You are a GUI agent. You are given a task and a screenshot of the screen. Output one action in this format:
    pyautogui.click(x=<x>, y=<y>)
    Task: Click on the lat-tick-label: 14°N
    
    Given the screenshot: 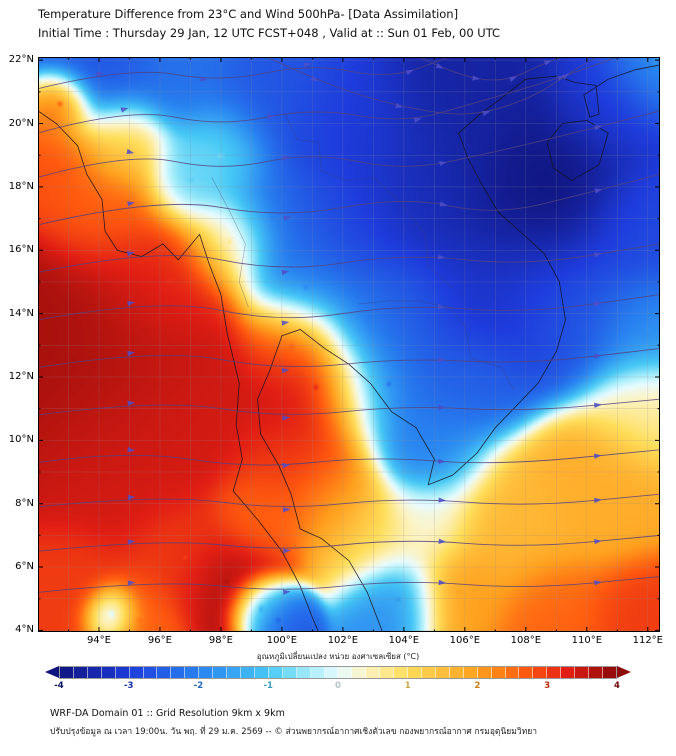 What is the action you would take?
    pyautogui.click(x=21, y=313)
    